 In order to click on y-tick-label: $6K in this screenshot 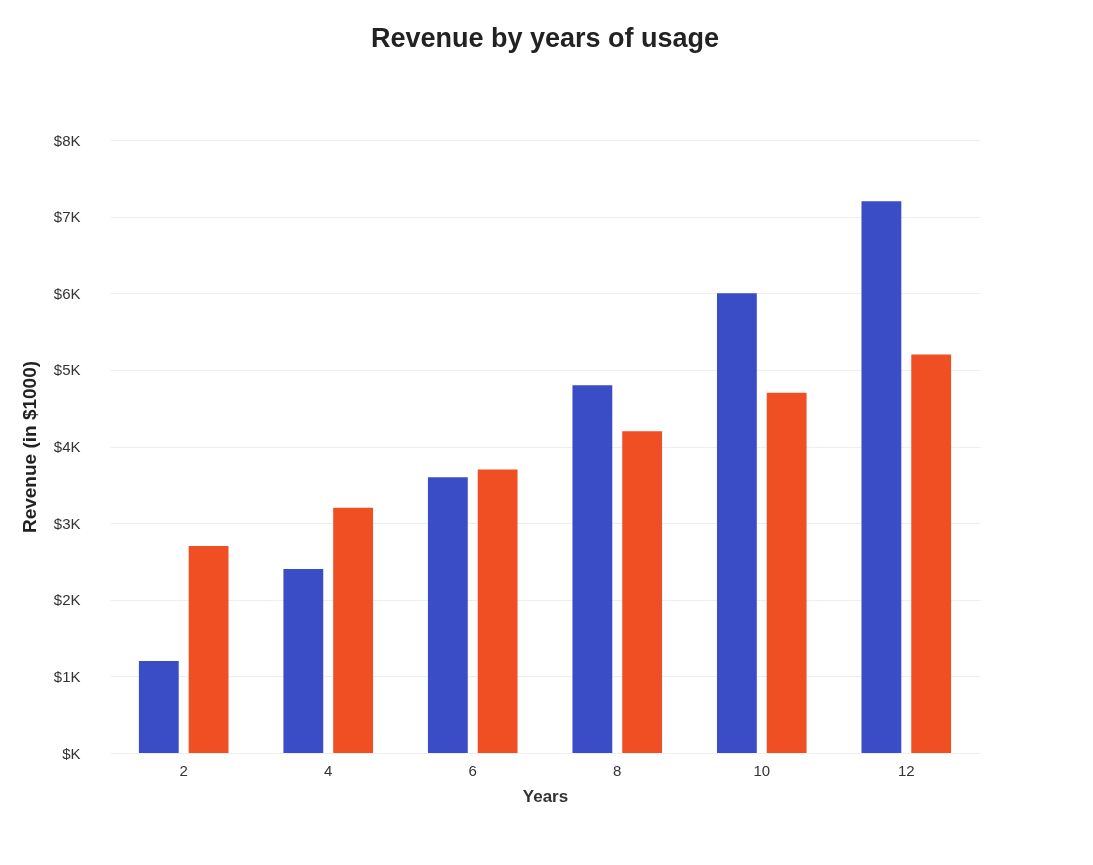, I will do `click(67, 293)`.